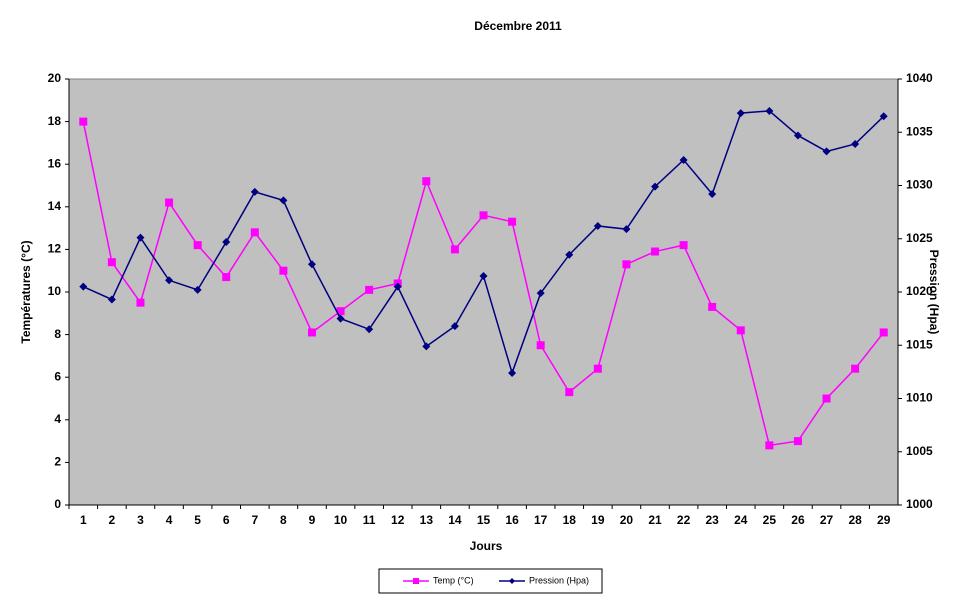  Describe the element at coordinates (57, 376) in the screenshot. I see `y-tick-label: 6` at that location.